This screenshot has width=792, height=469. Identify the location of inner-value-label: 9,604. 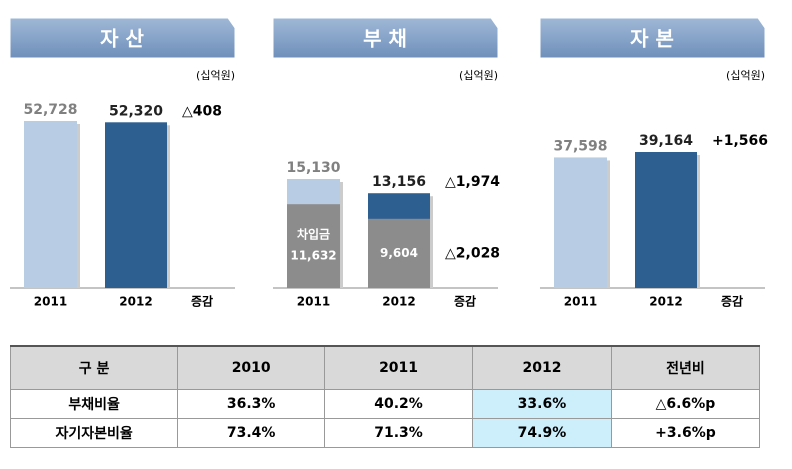
(399, 253).